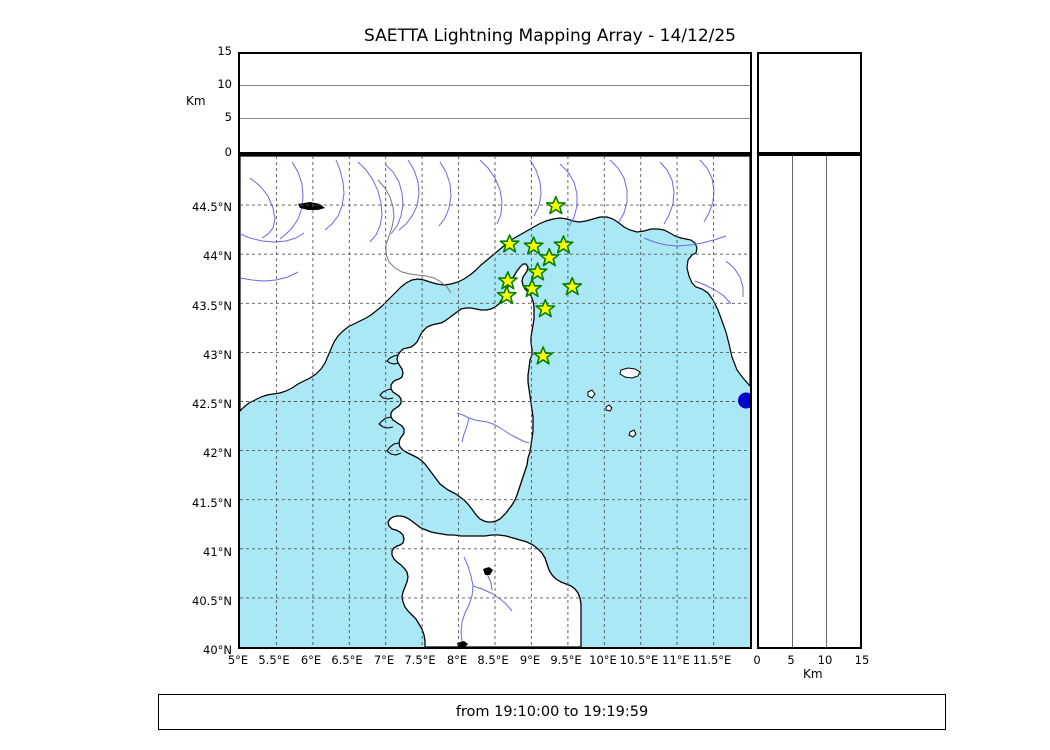 The height and width of the screenshot is (750, 1050). What do you see at coordinates (630, 373) in the screenshot?
I see `elba-island` at bounding box center [630, 373].